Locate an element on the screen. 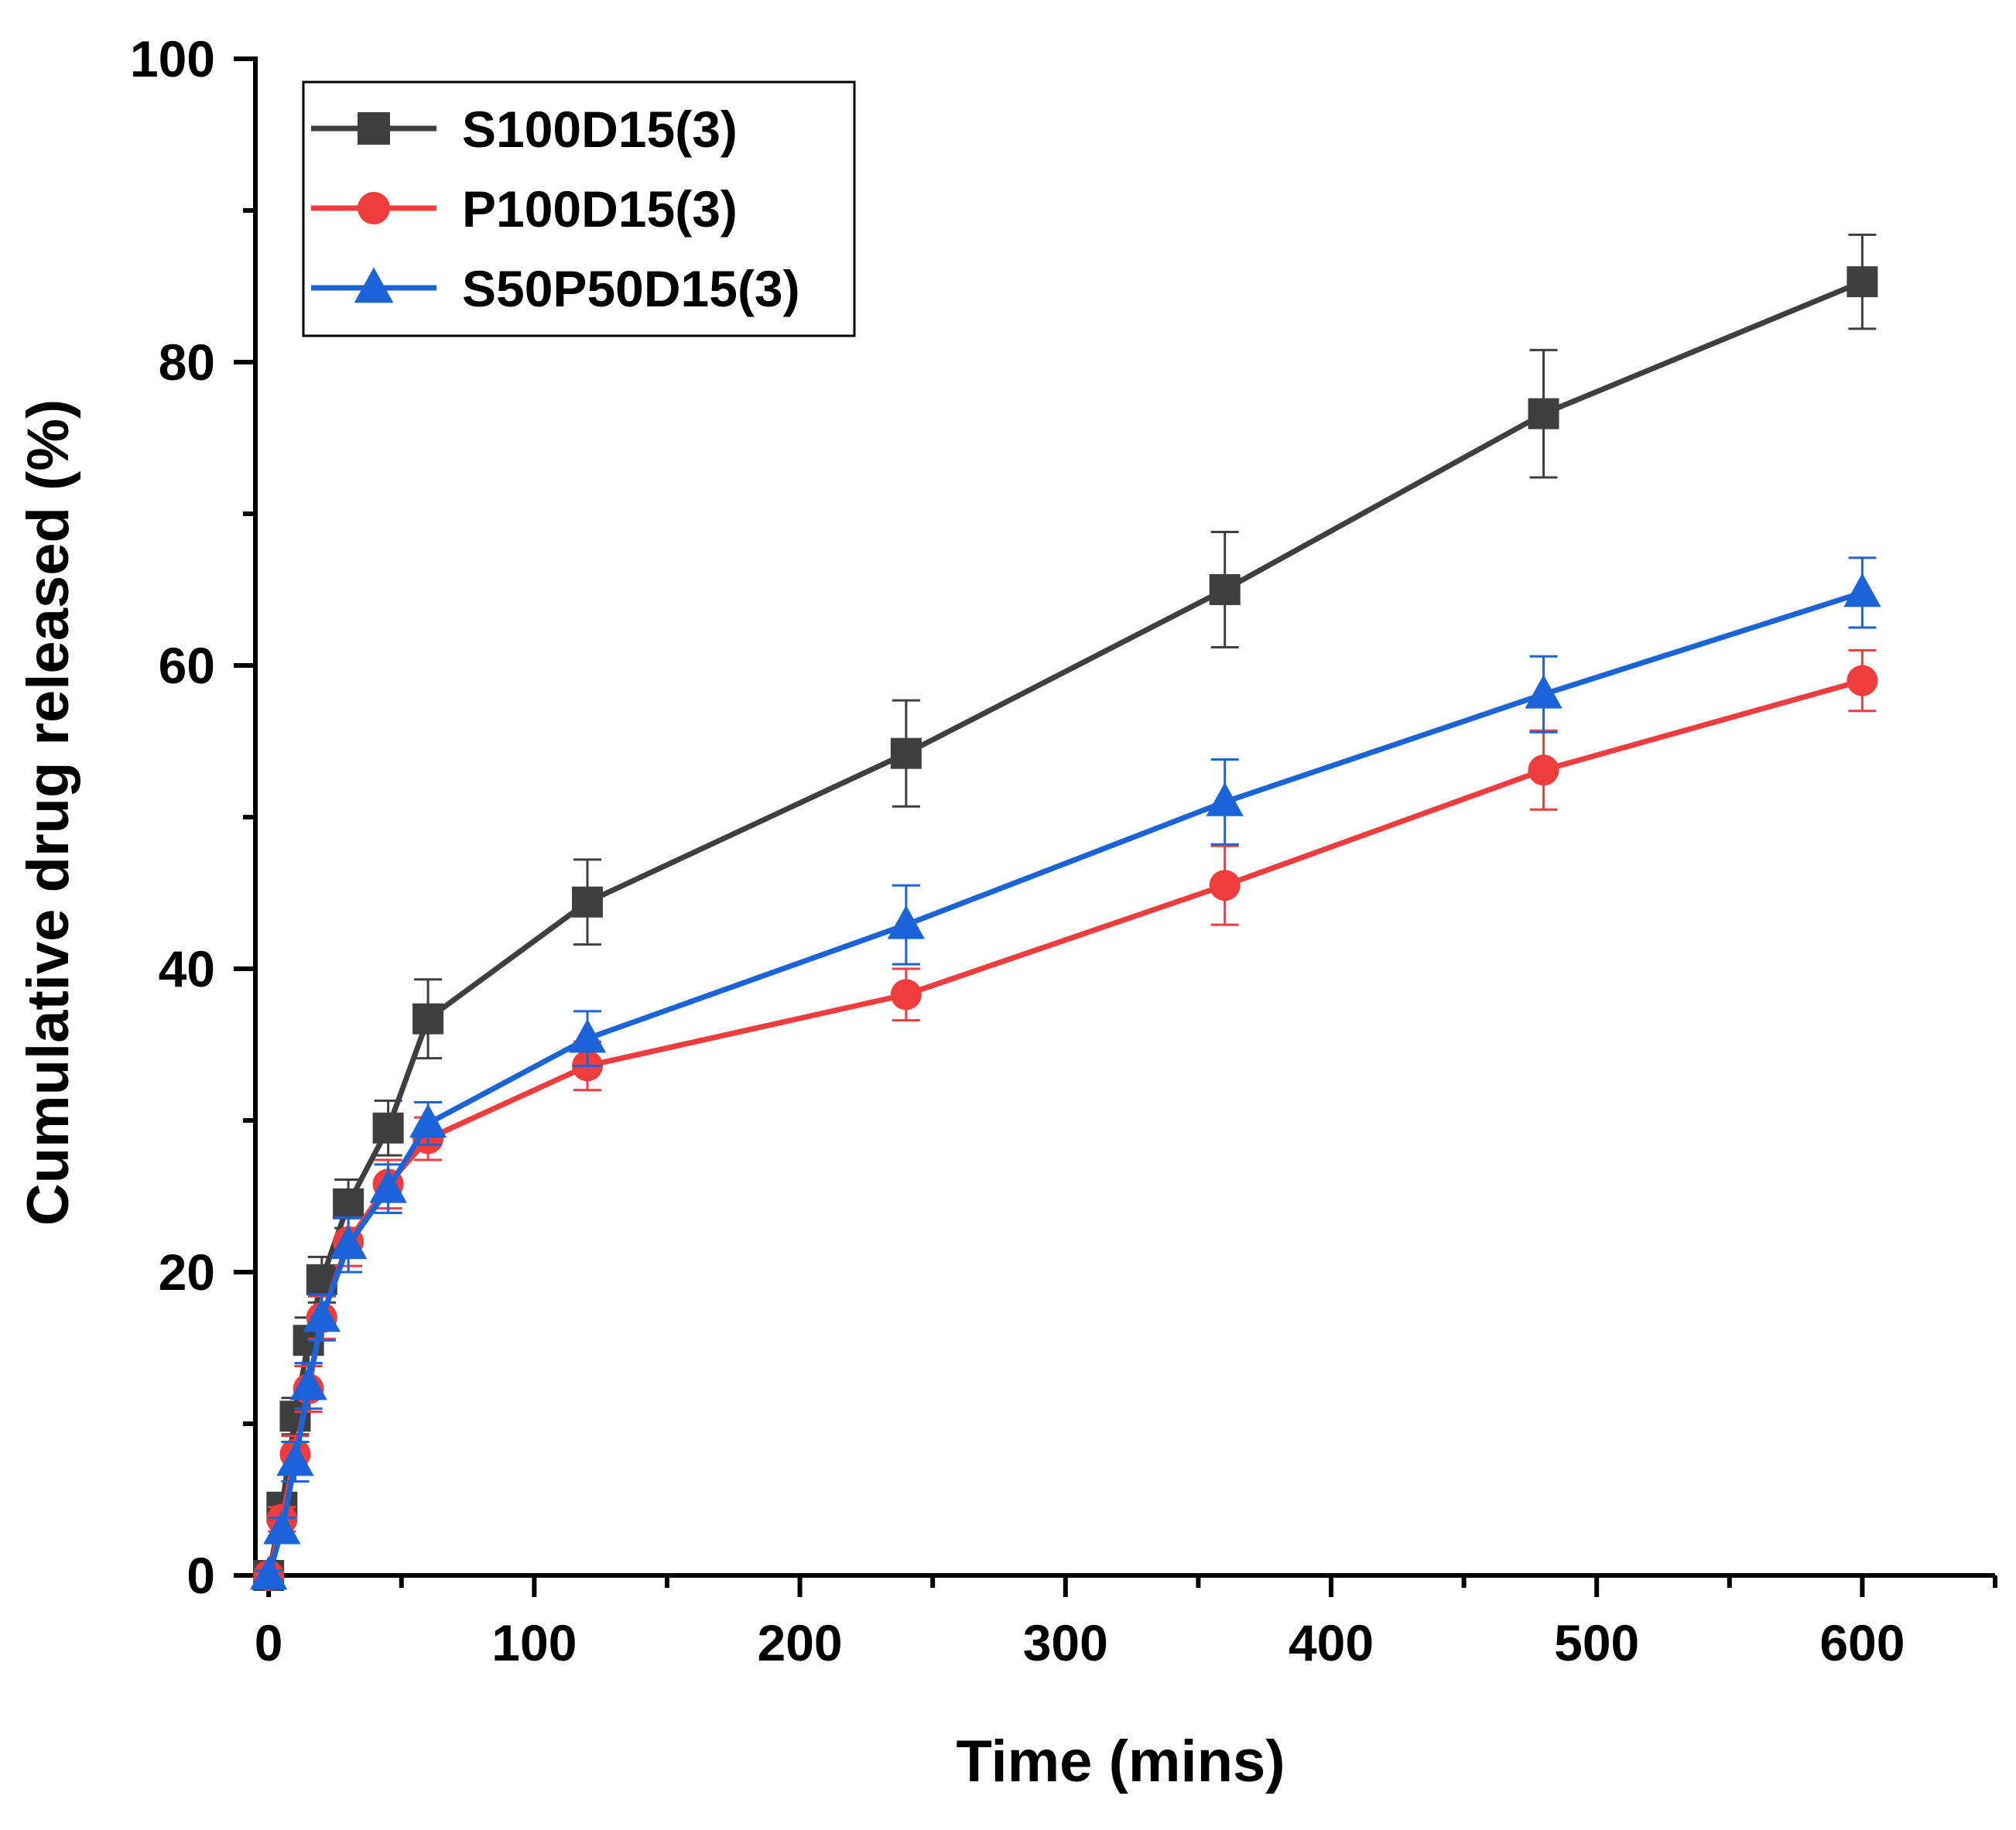 This screenshot has width=2016, height=1830. x-tick-label: 400 is located at coordinates (1331, 1642).